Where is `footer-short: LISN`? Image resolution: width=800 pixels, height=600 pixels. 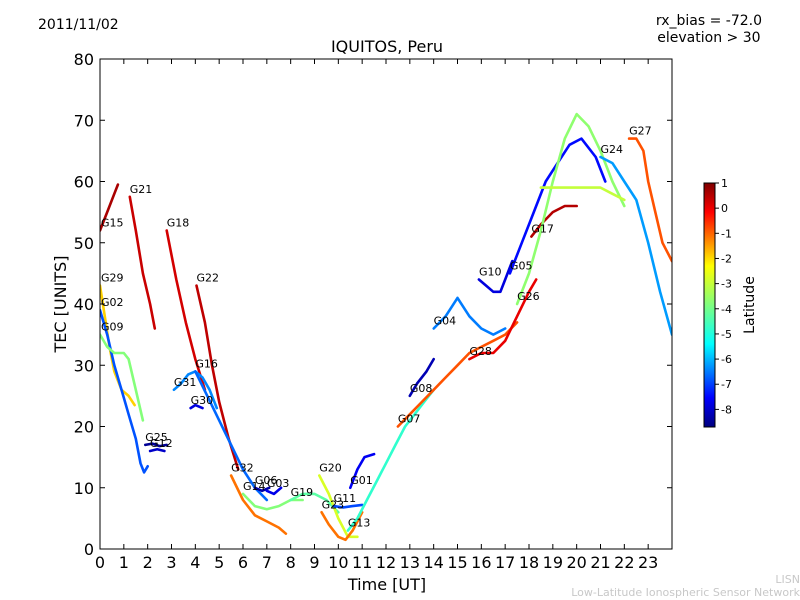 footer-short: LISN is located at coordinates (787, 579).